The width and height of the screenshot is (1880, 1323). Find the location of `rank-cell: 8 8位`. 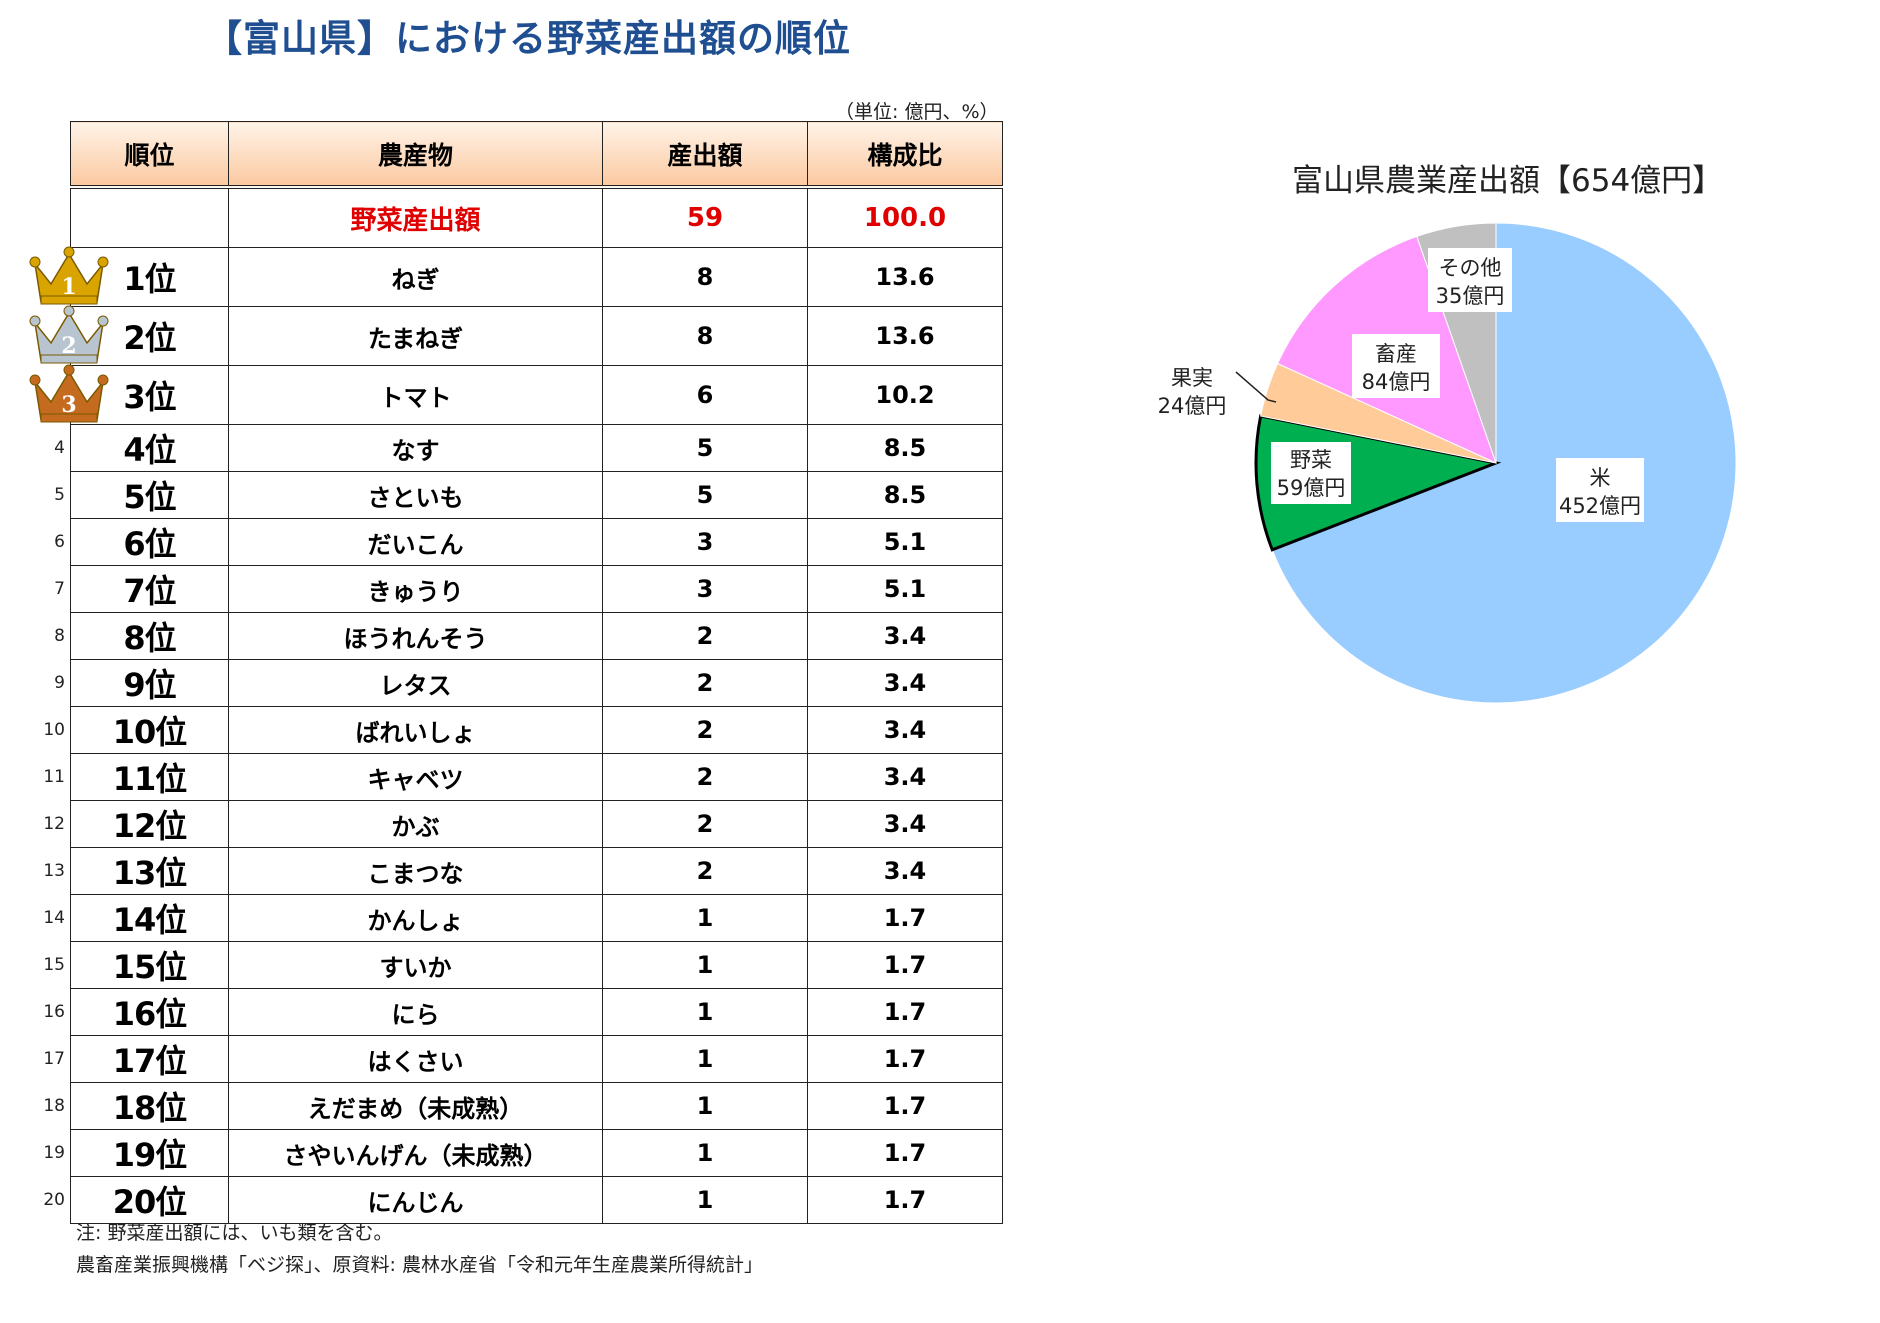

rank-cell: 8 8位 is located at coordinates (141, 636).